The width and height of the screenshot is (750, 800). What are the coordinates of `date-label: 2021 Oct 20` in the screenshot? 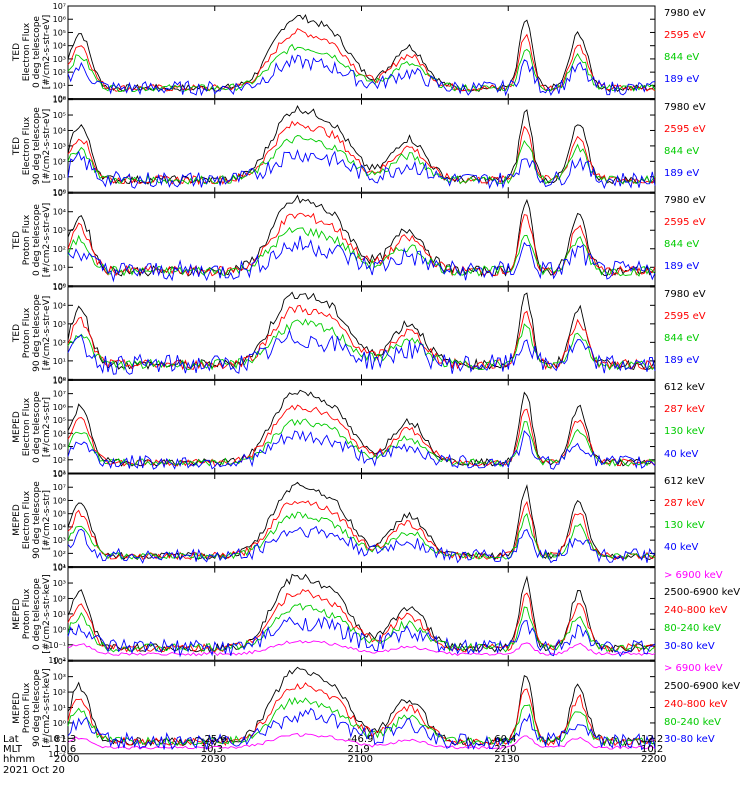 It's located at (34, 770).